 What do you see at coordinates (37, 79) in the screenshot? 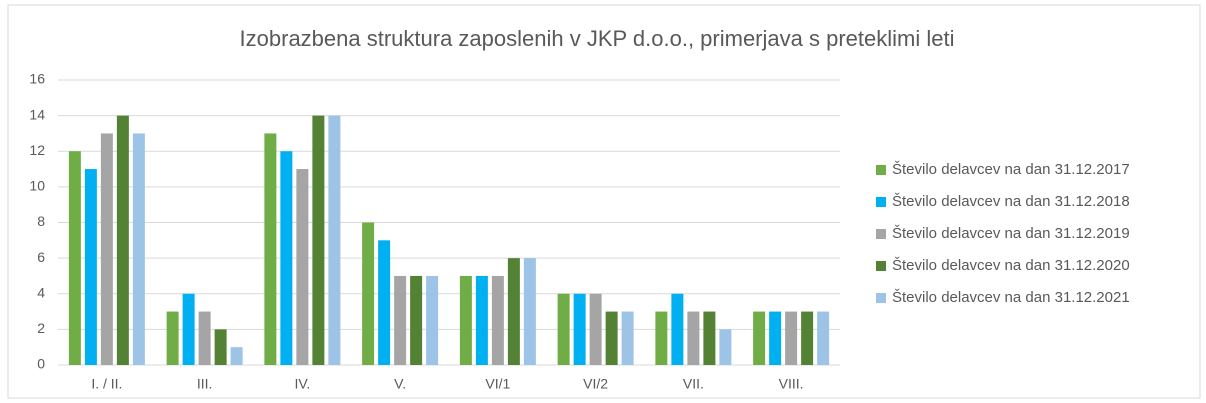
I see `y-tick-label: 16` at bounding box center [37, 79].